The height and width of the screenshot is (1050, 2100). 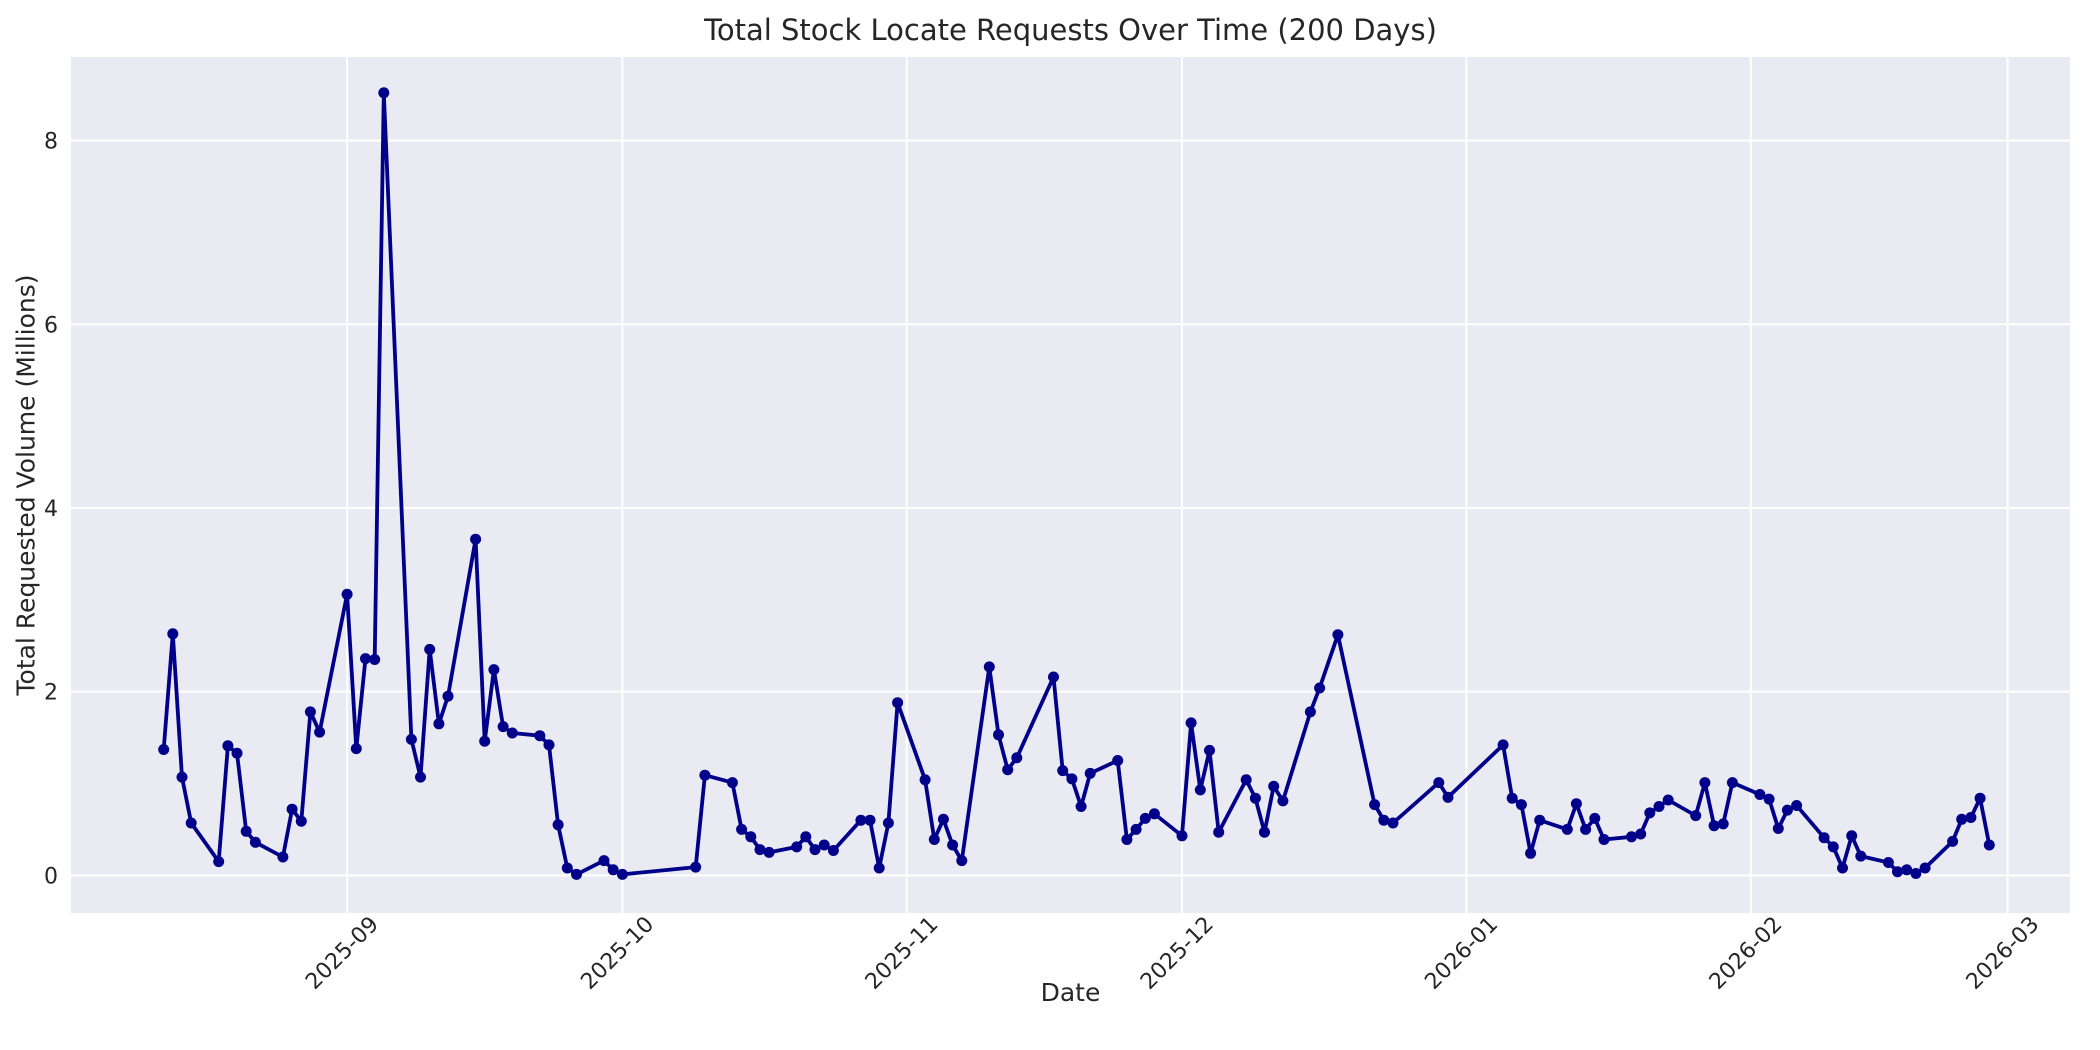 I want to click on y-axis-label: Total Requested Volume (Millions), so click(x=26, y=485).